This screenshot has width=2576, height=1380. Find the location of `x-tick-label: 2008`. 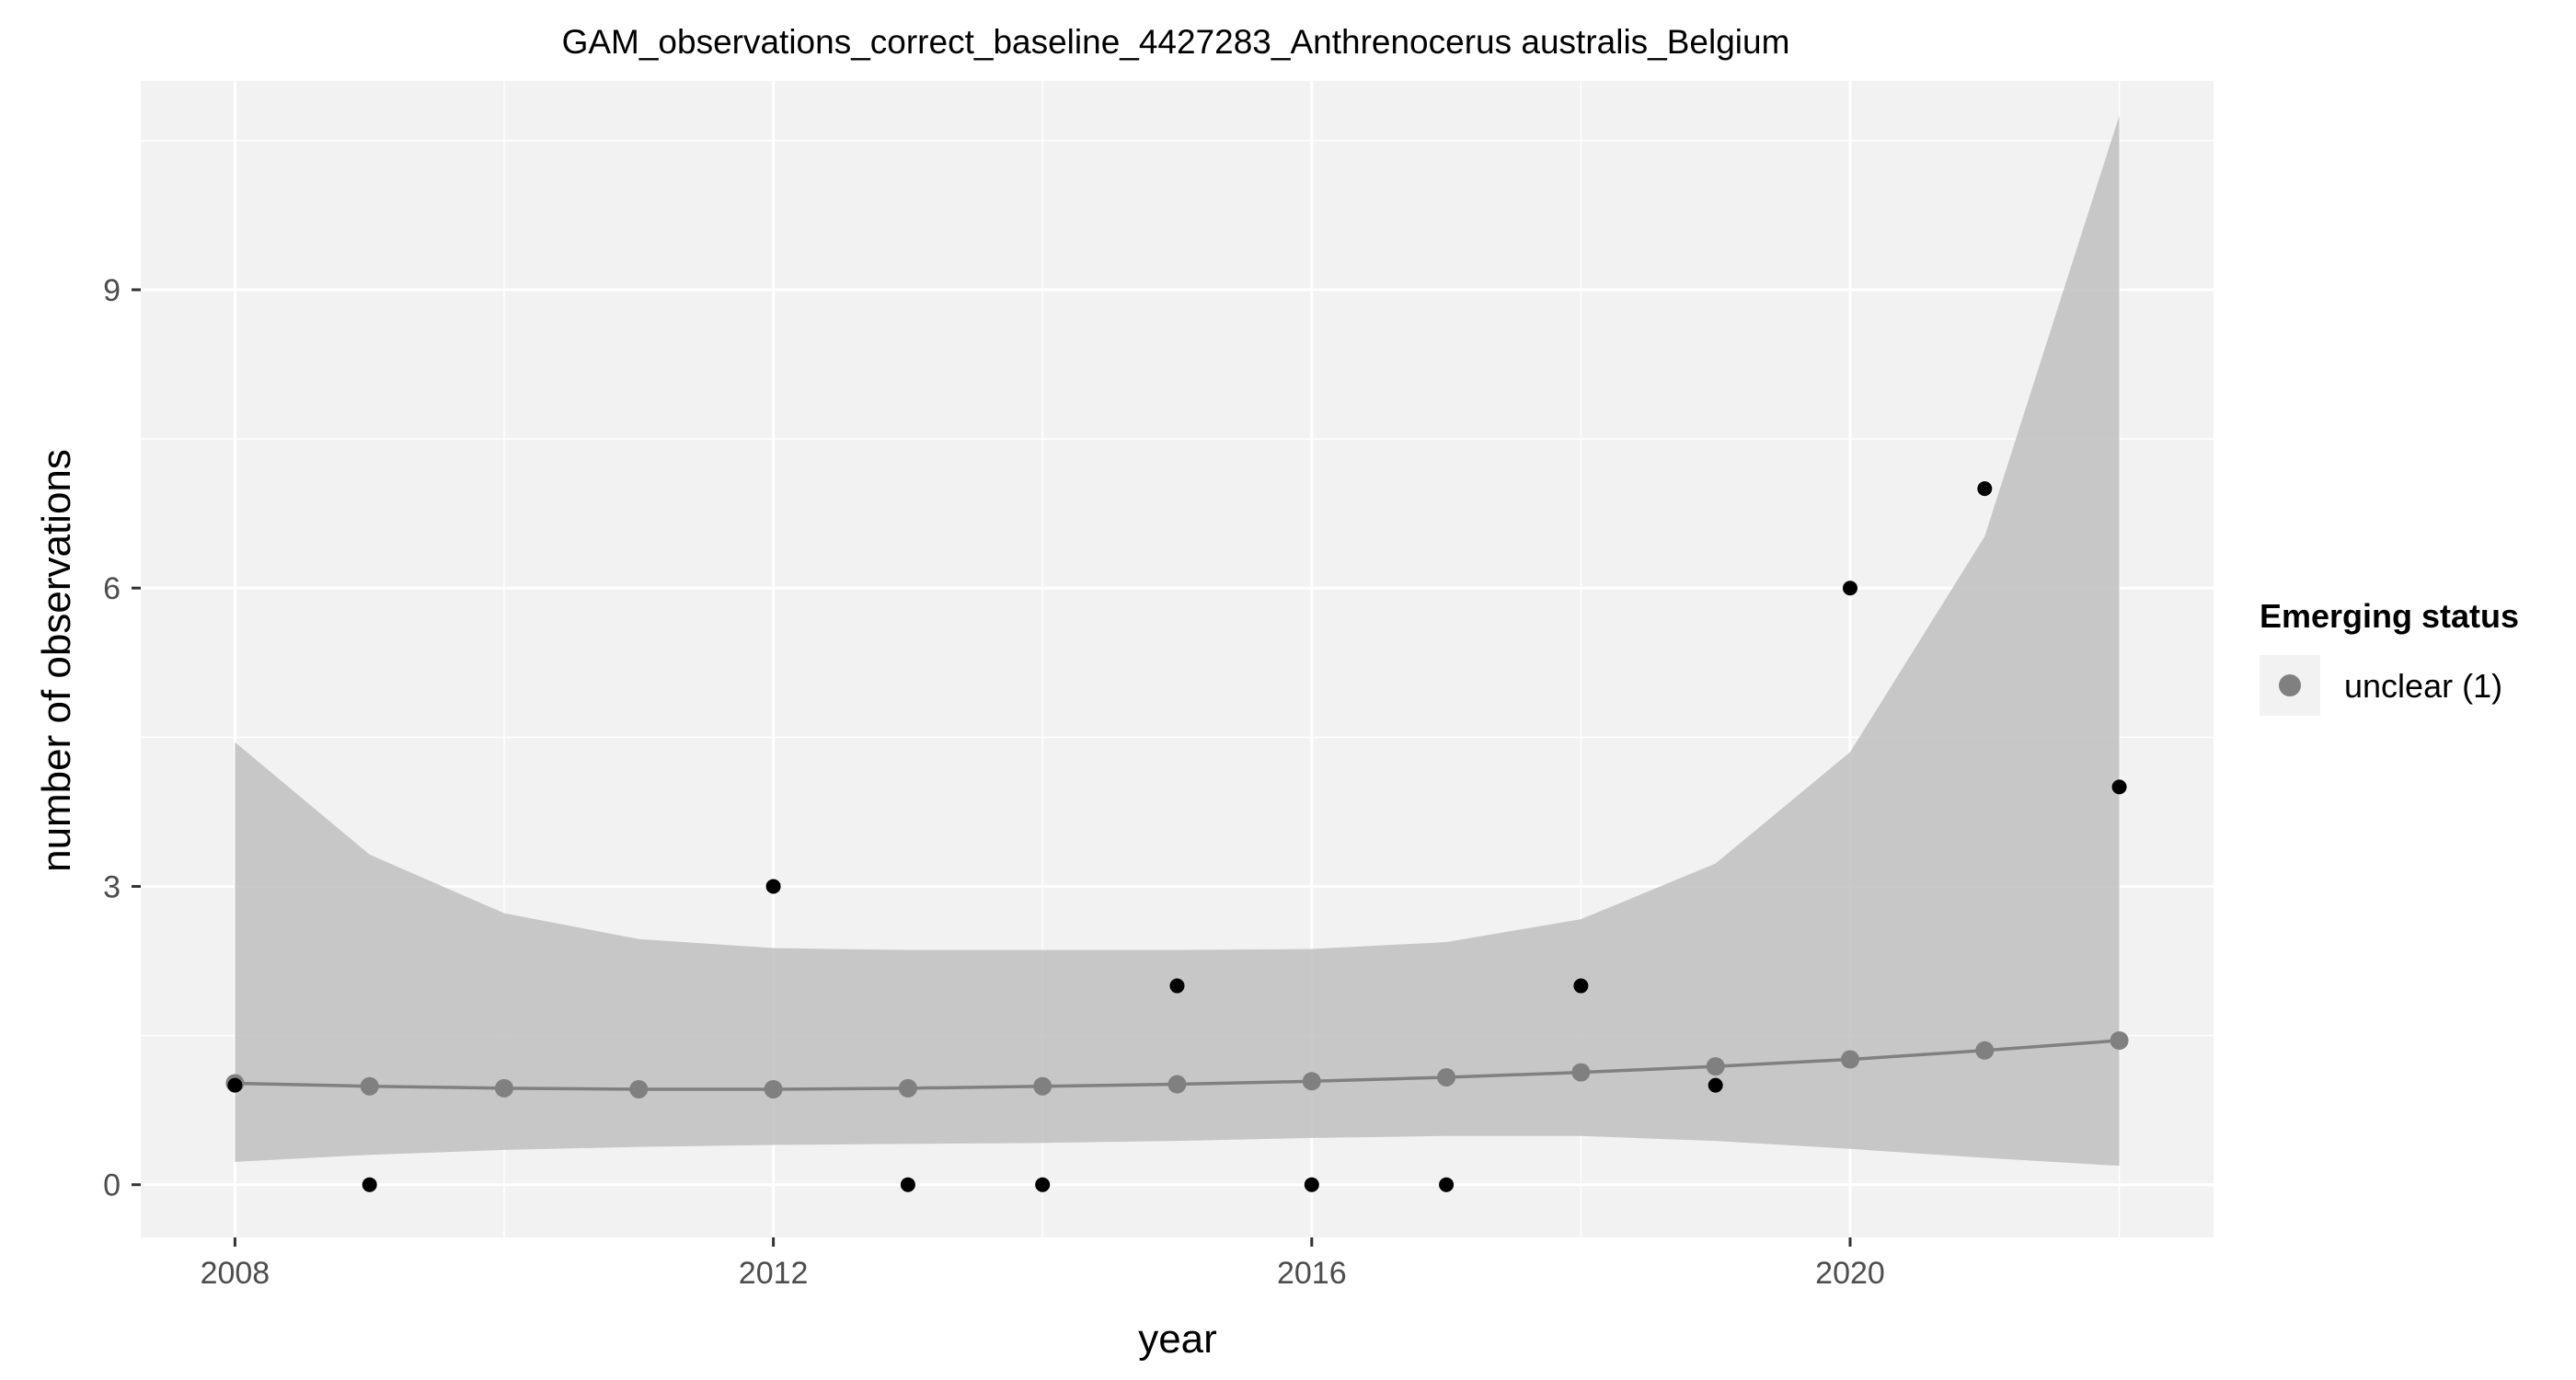

x-tick-label: 2008 is located at coordinates (235, 1273).